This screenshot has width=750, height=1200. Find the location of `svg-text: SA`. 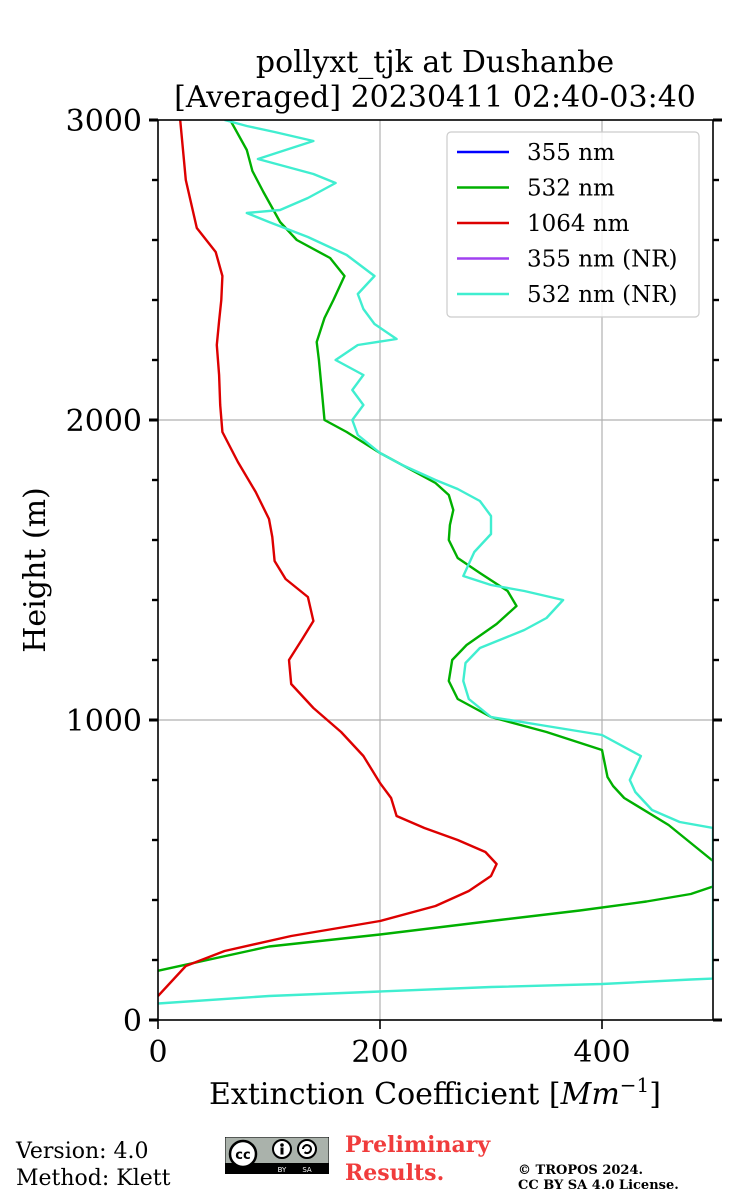

svg-text: SA is located at coordinates (307, 1170).